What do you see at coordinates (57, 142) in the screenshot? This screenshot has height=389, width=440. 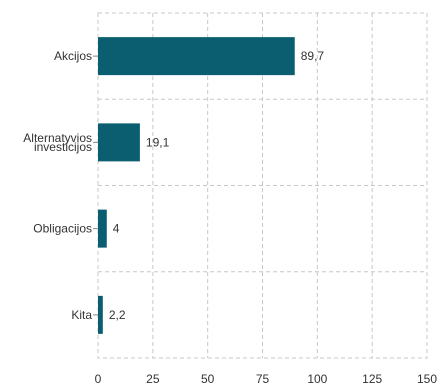 I see `category-label: Alternatyvios investicijos` at bounding box center [57, 142].